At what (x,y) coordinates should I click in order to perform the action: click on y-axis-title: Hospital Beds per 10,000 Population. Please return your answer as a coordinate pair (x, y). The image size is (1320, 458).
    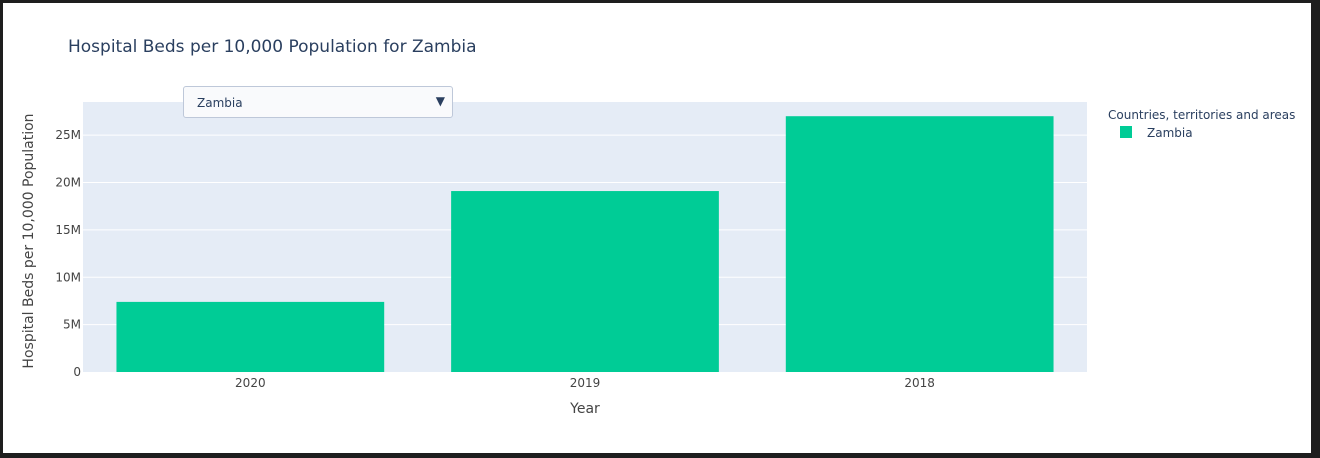
    Looking at the image, I should click on (29, 240).